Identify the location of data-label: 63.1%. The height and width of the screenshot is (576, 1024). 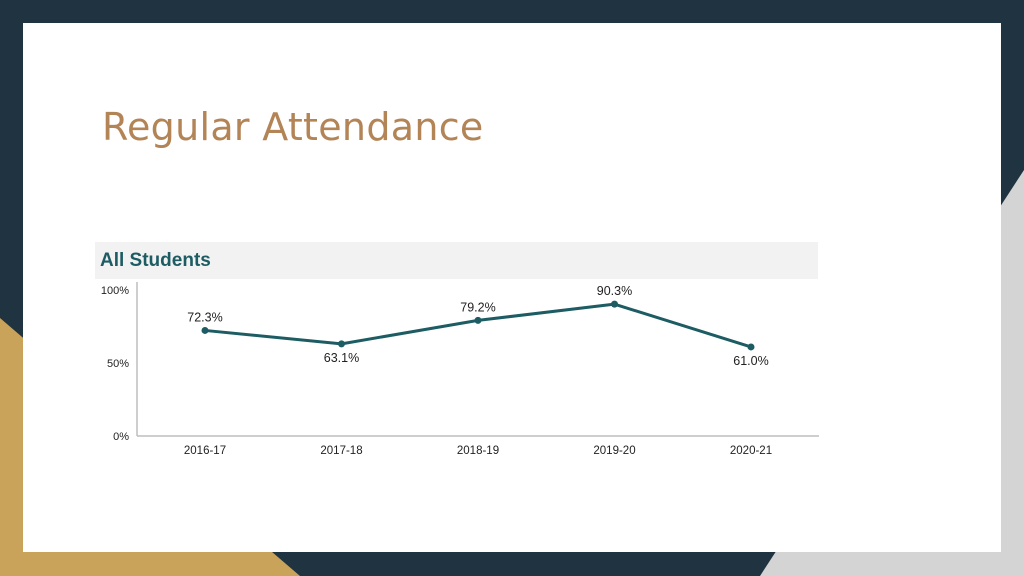
(341, 358).